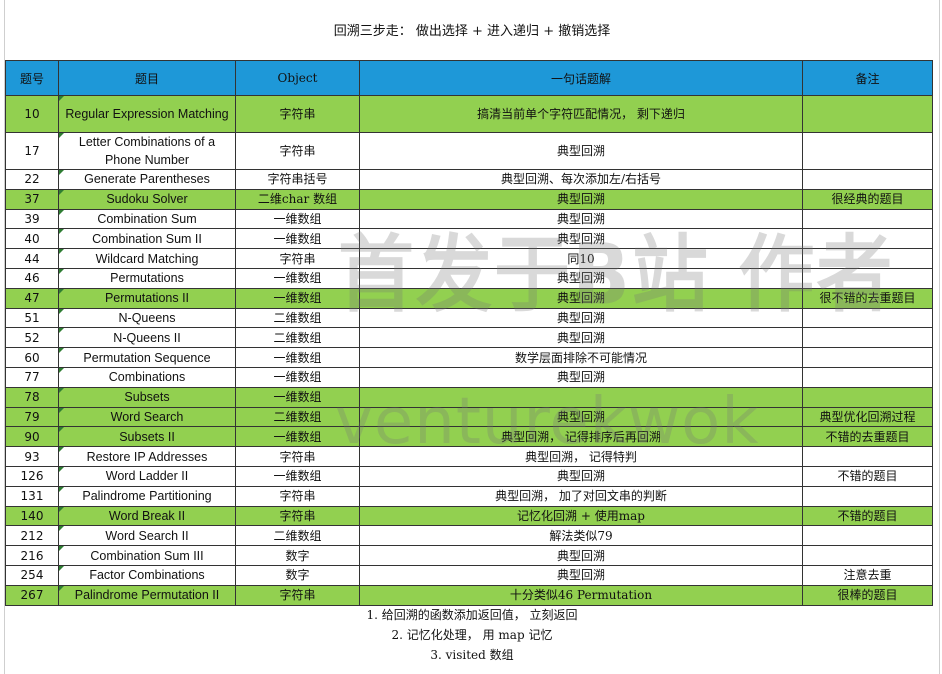  What do you see at coordinates (147, 417) in the screenshot?
I see `cell-title: Word Search` at bounding box center [147, 417].